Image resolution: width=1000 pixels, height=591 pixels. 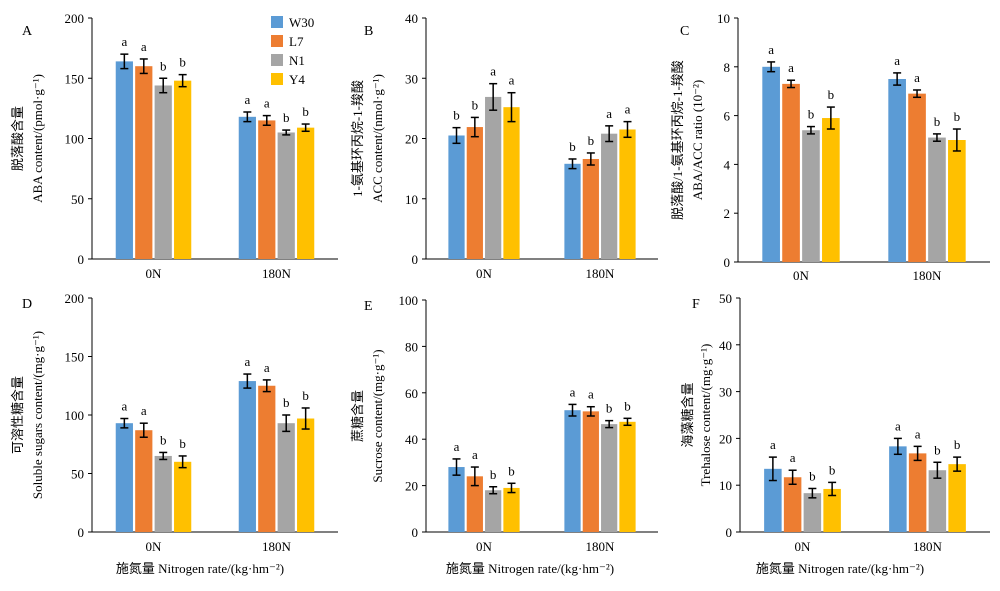 I want to click on y-axis-label-en: ABA/ACC ratio (10⁻²), so click(x=697, y=140).